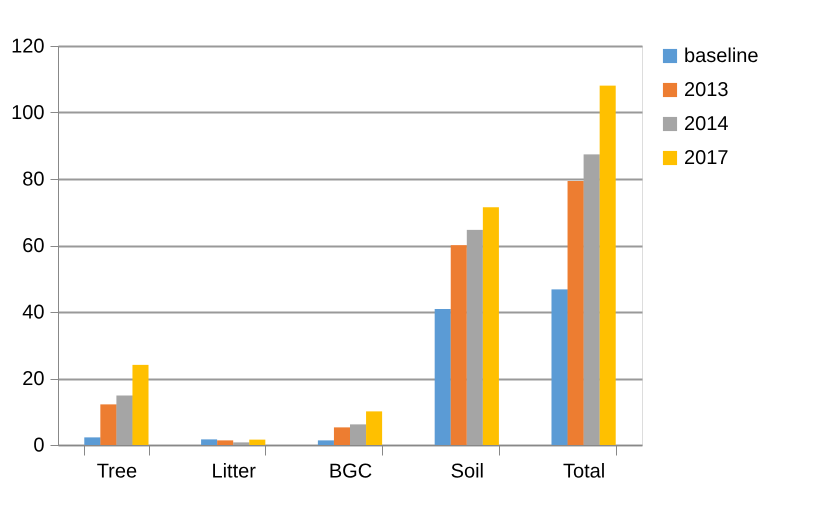  I want to click on y-tick-label: 100, so click(27, 113).